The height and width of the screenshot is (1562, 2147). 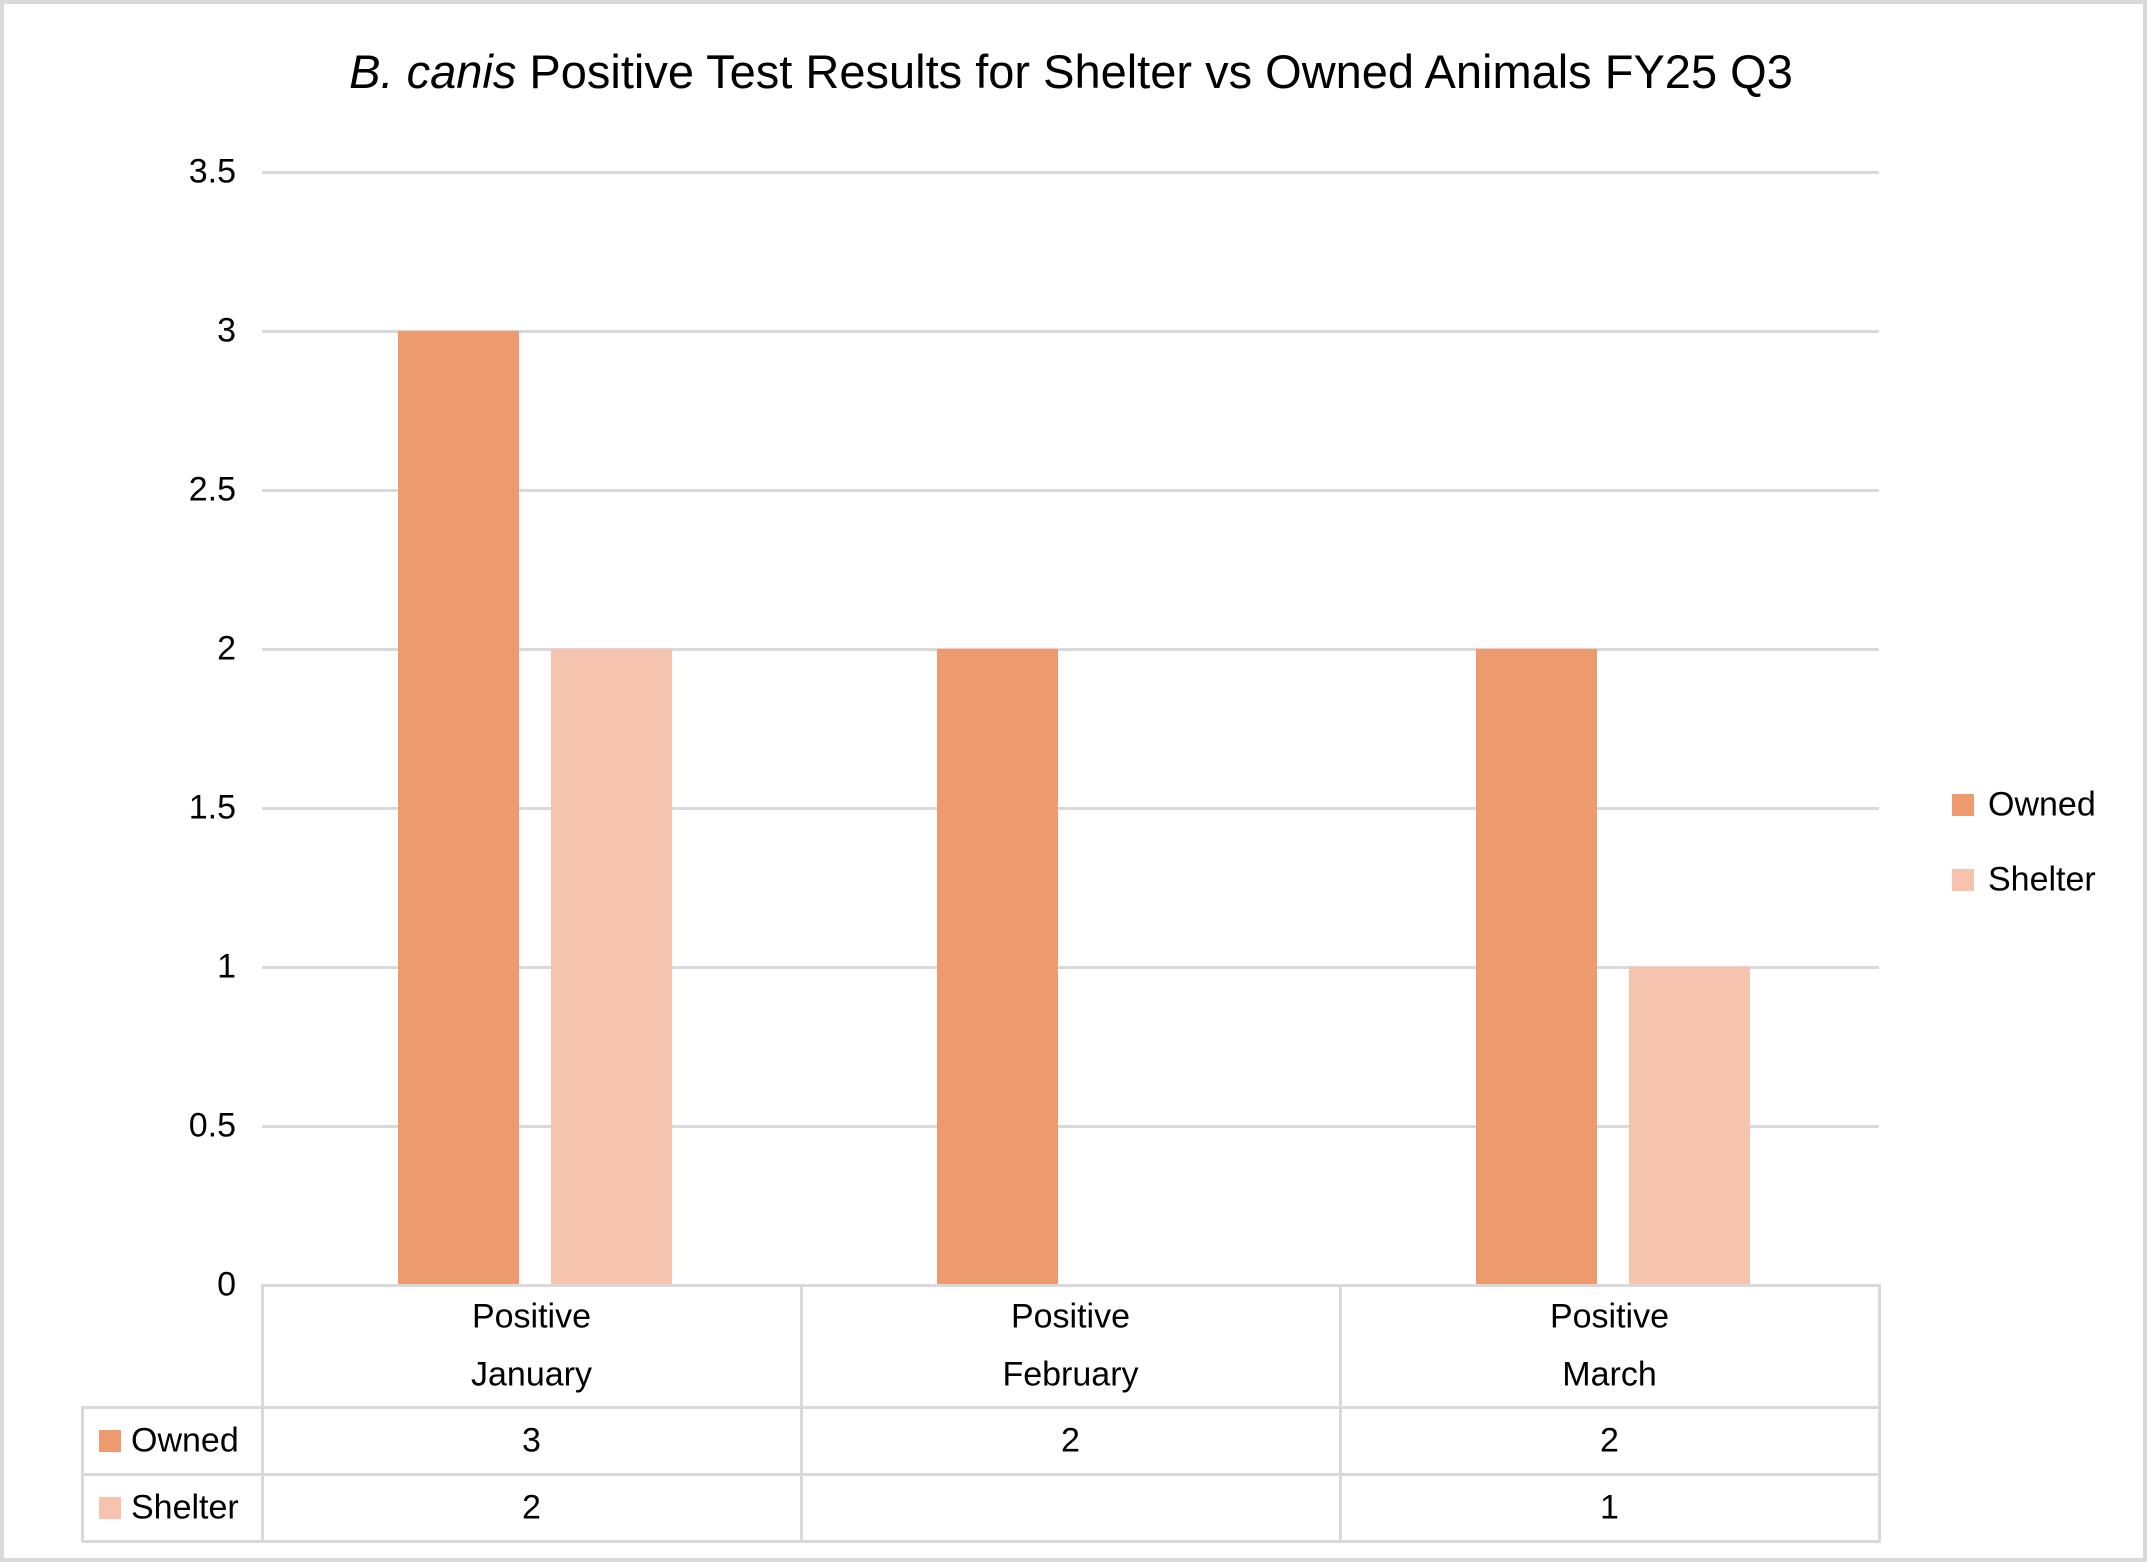 I want to click on table-key-label: Shelter, so click(x=185, y=1507).